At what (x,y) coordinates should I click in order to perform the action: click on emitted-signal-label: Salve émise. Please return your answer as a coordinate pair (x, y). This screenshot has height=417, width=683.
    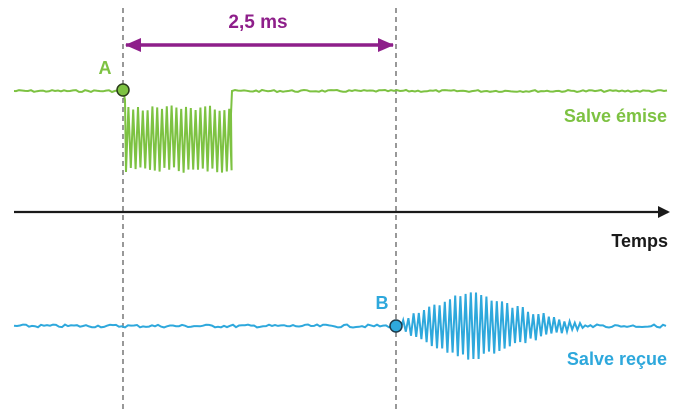
    Looking at the image, I should click on (615, 116).